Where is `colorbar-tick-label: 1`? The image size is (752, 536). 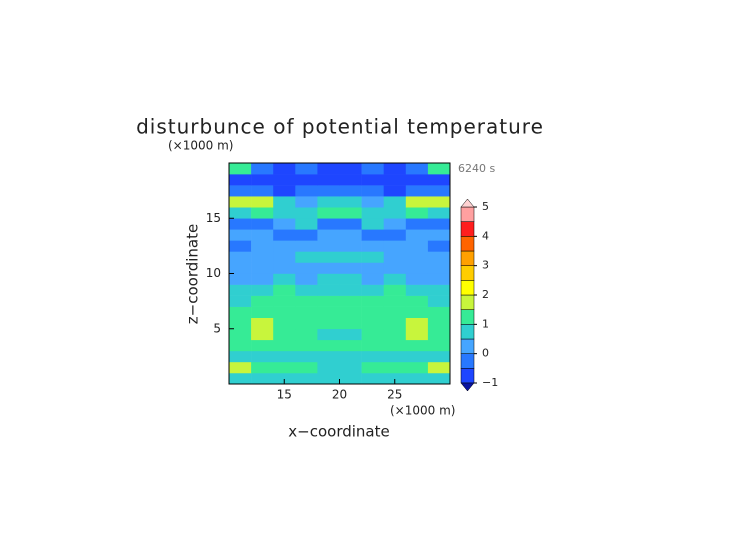 colorbar-tick-label: 1 is located at coordinates (485, 323).